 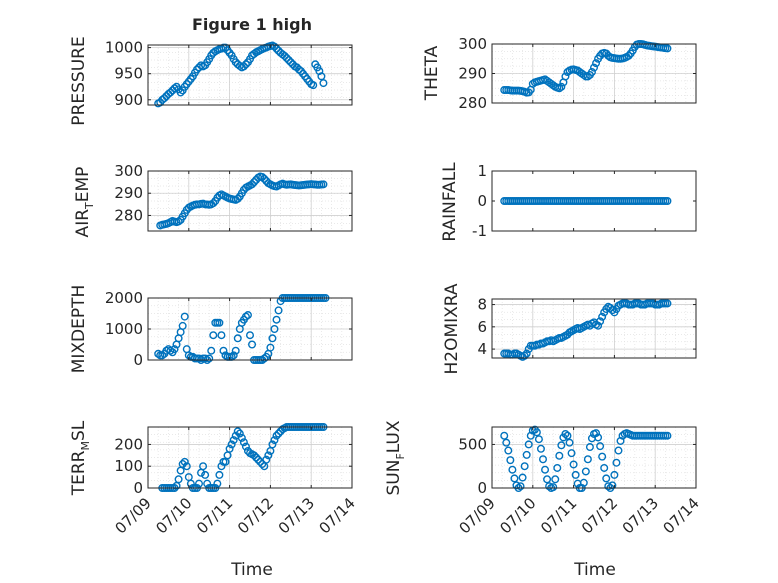 I want to click on y-tick-label: 280, so click(x=472, y=103).